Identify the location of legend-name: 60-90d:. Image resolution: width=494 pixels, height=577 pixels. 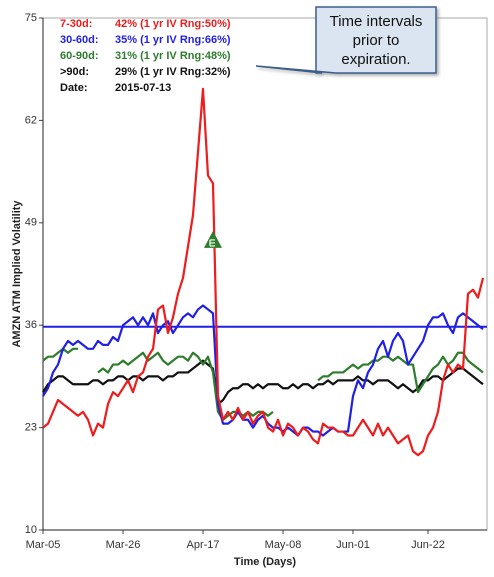
(79, 56).